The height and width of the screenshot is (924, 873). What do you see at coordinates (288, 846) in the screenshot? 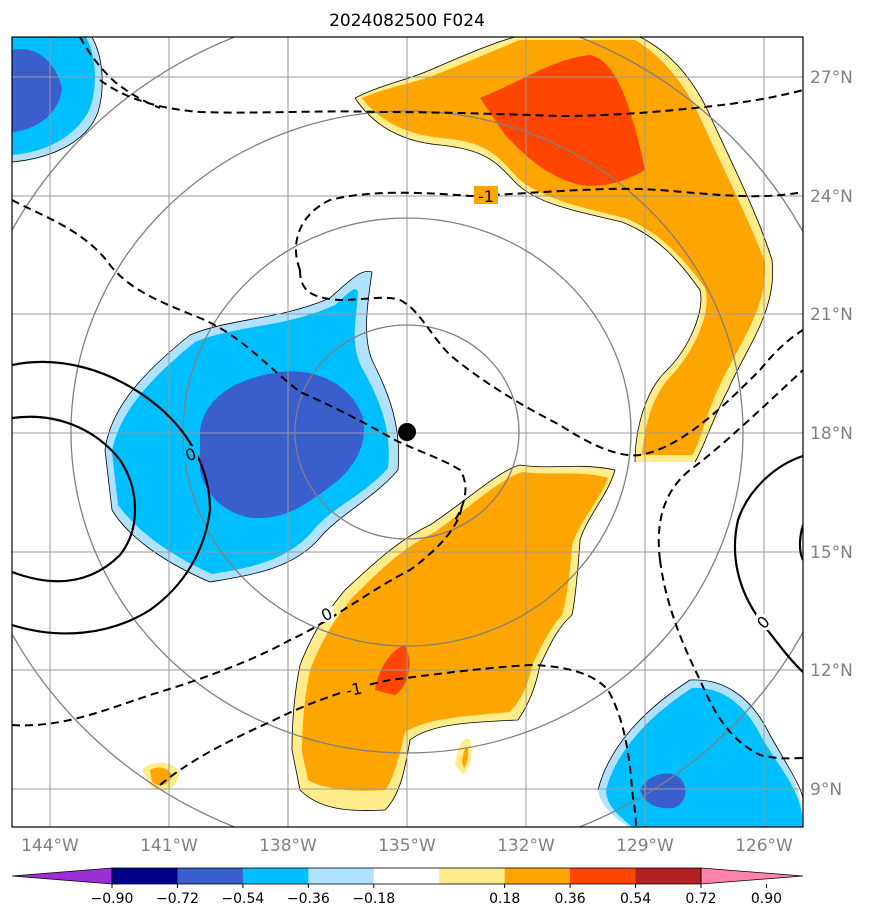
I see `lon-tick-label: 138°W` at bounding box center [288, 846].